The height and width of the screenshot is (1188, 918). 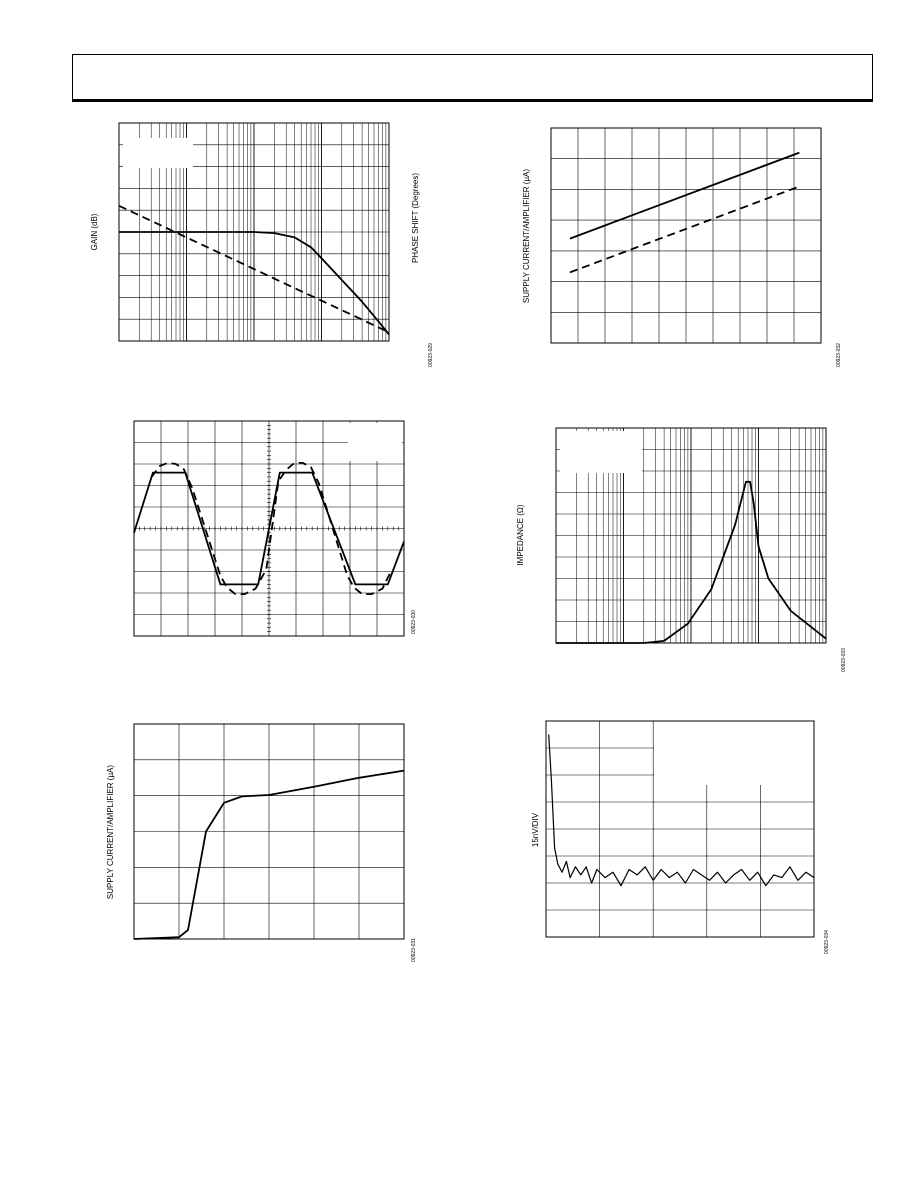 What do you see at coordinates (520, 534) in the screenshot?
I see `fig-impedance-ylabel: IMPEDANCE (Ω)` at bounding box center [520, 534].